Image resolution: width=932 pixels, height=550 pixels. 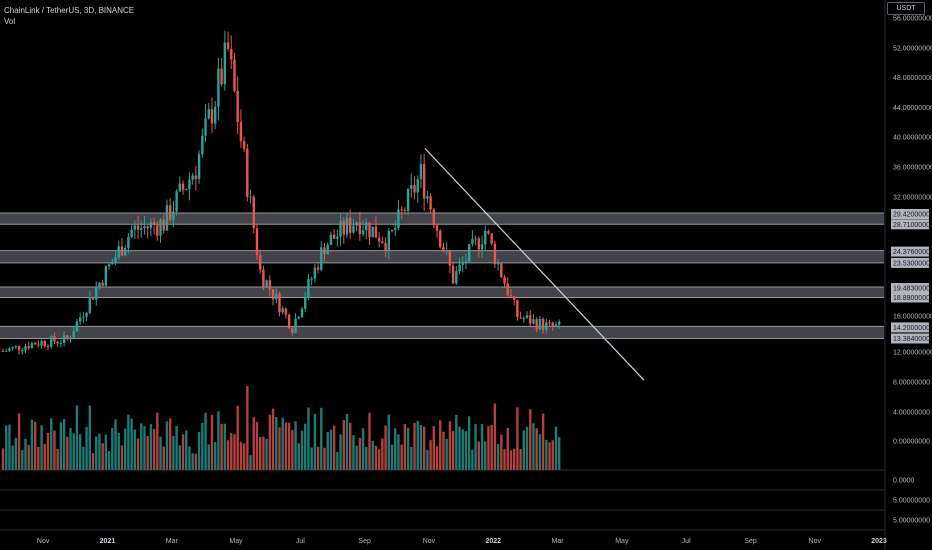 I want to click on time-tick: Mar, so click(x=558, y=541).